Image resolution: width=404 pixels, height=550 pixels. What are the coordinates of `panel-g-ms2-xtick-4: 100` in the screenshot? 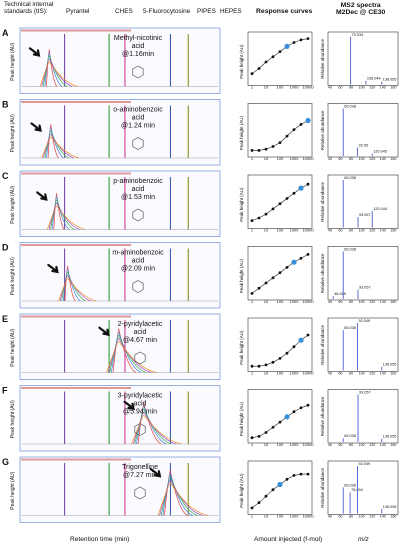 It's located at (362, 517).